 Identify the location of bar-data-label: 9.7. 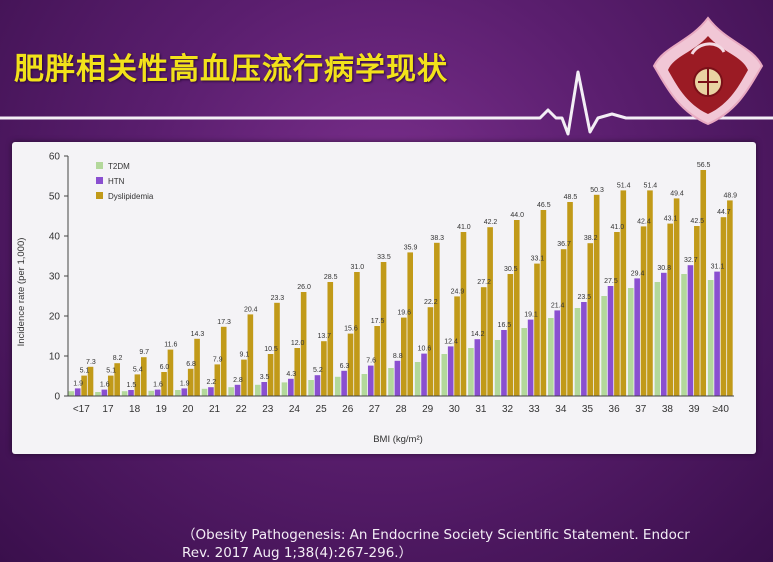
(144, 352).